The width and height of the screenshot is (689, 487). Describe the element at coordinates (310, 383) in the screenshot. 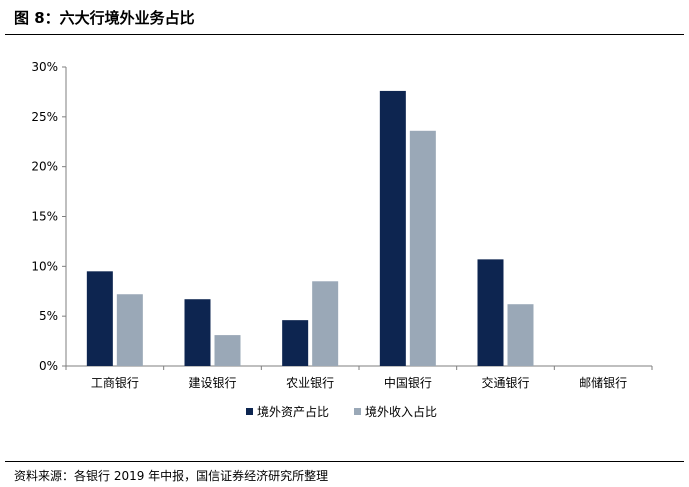

I see `x-category-label: 农业银行` at that location.